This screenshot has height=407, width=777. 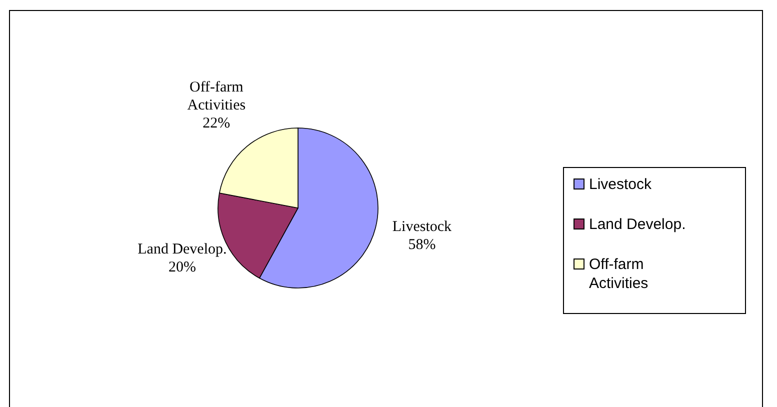 What do you see at coordinates (620, 184) in the screenshot?
I see `legend-label: Livestock` at bounding box center [620, 184].